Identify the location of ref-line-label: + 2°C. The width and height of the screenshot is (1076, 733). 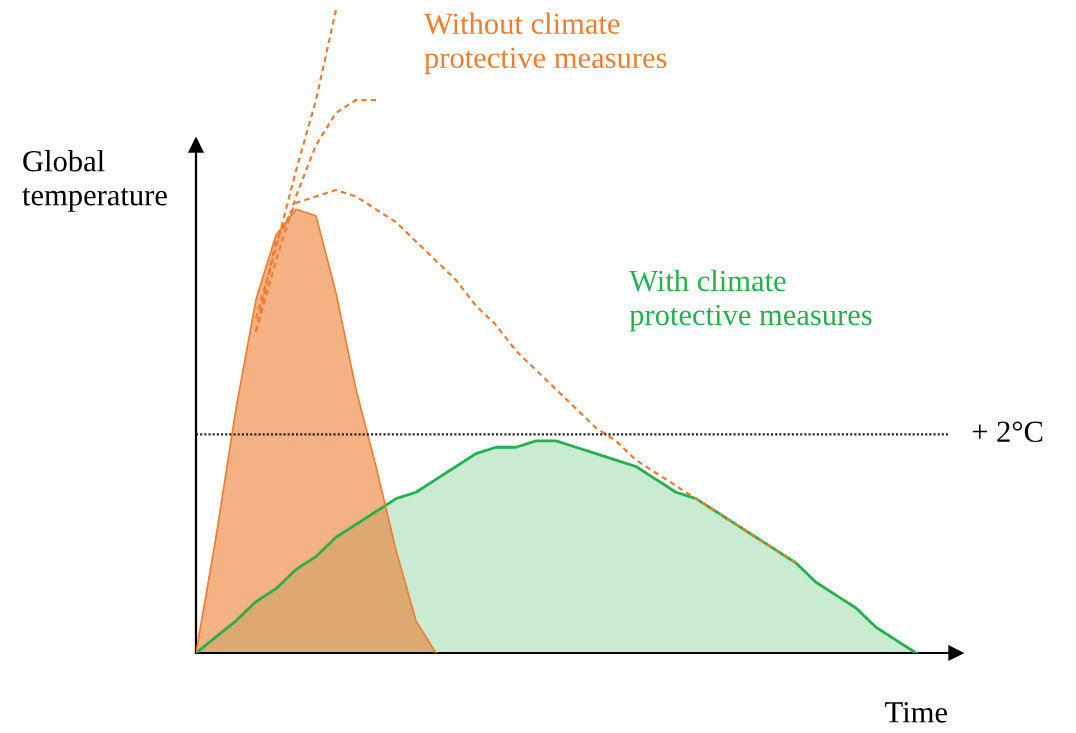
(1007, 432).